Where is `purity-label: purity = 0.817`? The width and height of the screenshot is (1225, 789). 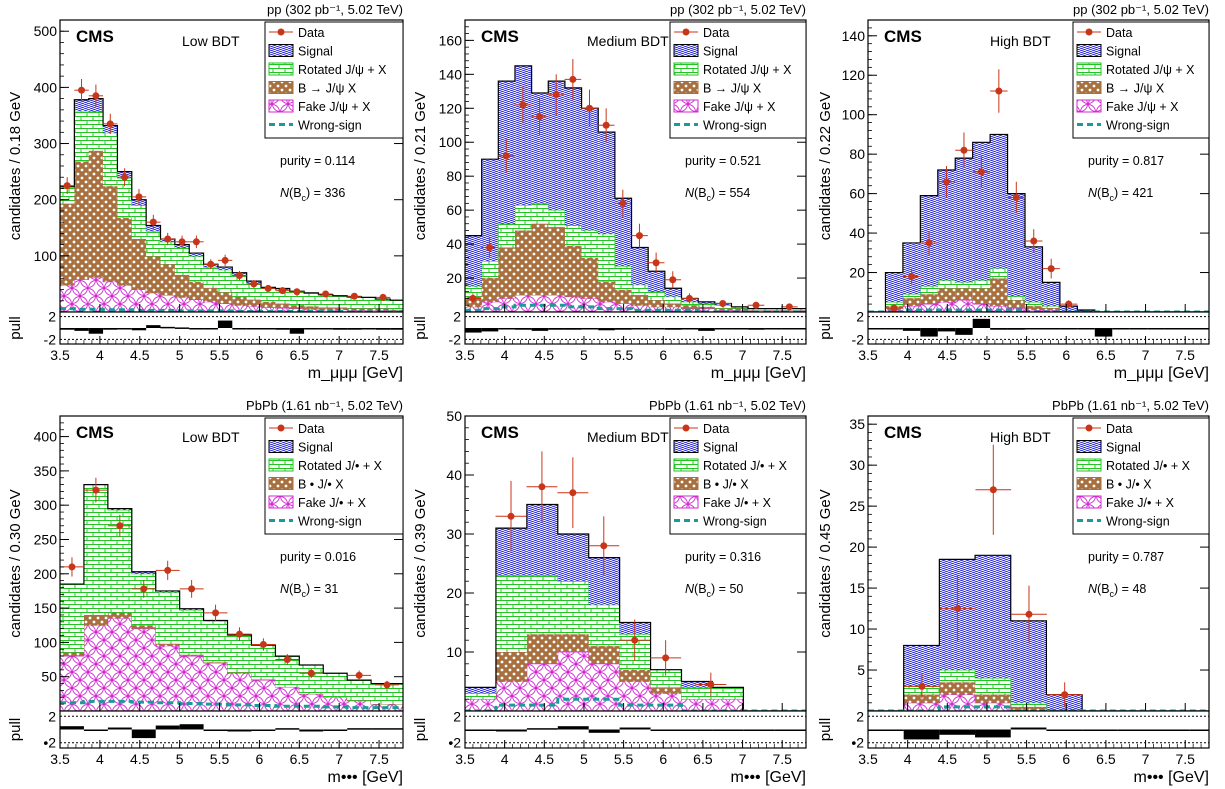 purity-label: purity = 0.817 is located at coordinates (1126, 161).